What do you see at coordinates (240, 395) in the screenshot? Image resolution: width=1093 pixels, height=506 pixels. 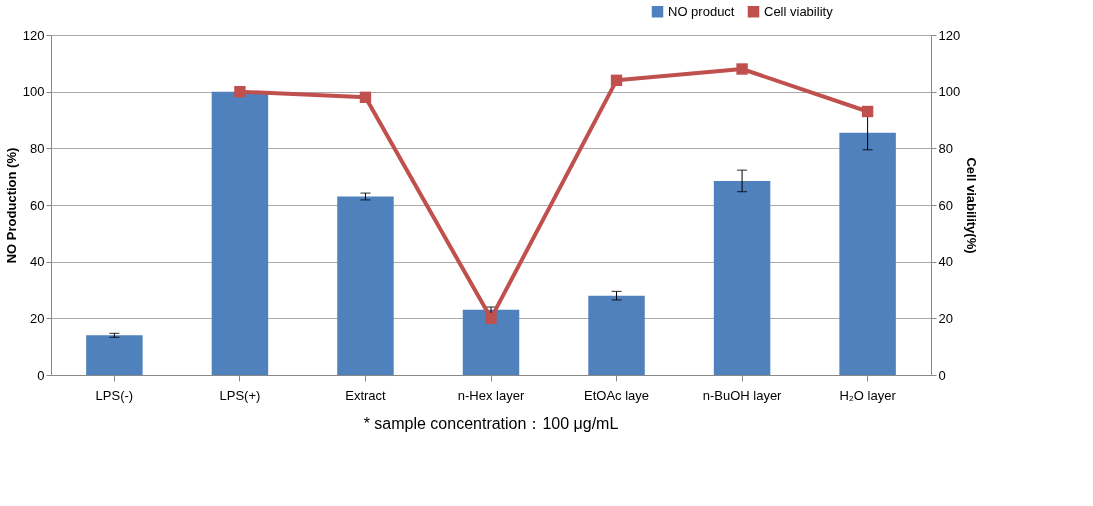 I see `x-tick-label: LPS(+)` at bounding box center [240, 395].